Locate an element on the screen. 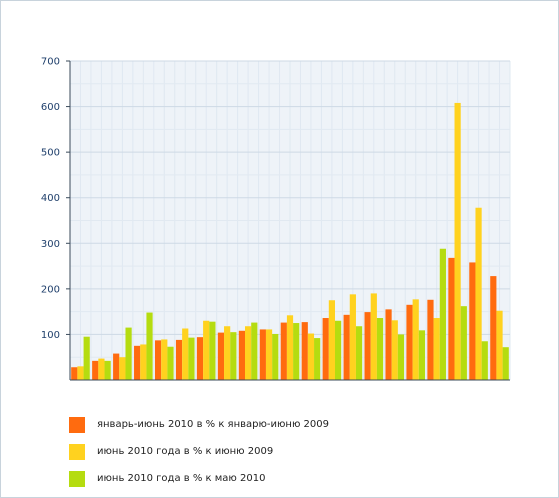 Image resolution: width=559 pixels, height=498 pixels. y-tick-label: 700 is located at coordinates (50, 62).